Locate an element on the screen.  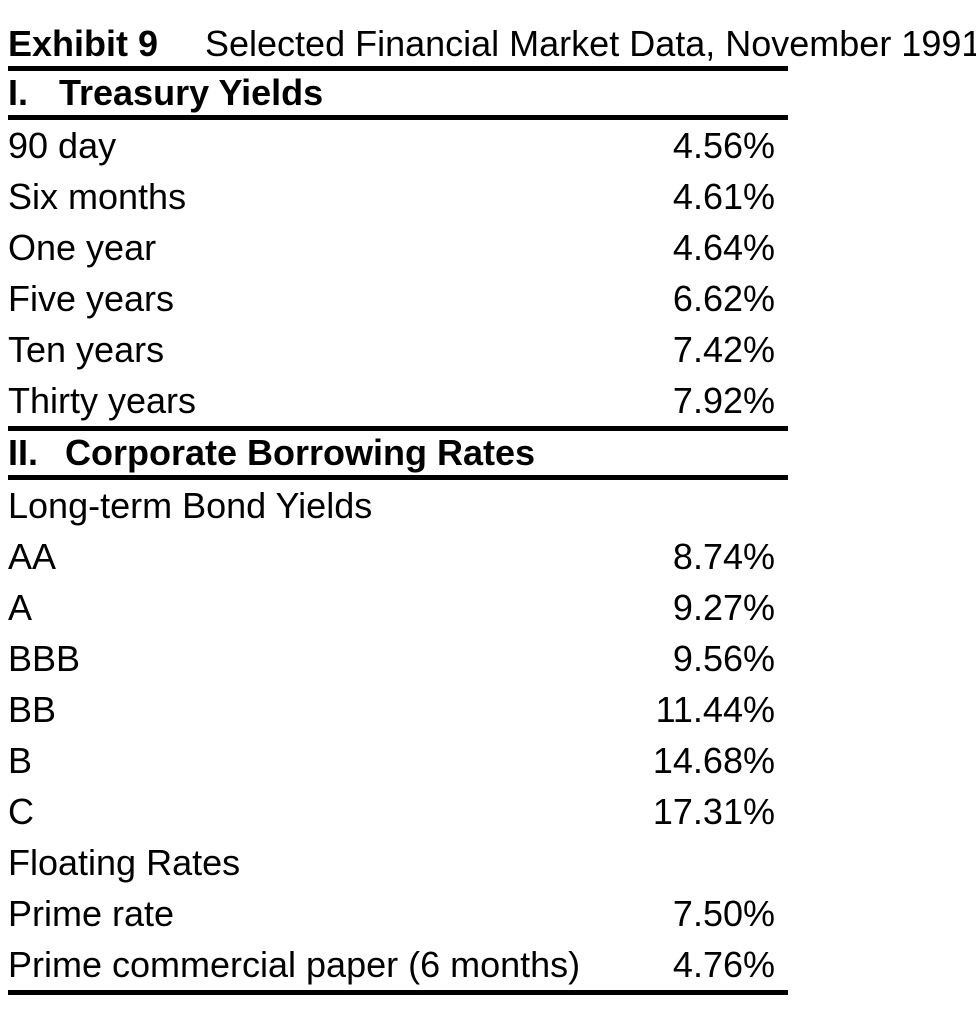
row-value: 4.76% is located at coordinates (723, 964).